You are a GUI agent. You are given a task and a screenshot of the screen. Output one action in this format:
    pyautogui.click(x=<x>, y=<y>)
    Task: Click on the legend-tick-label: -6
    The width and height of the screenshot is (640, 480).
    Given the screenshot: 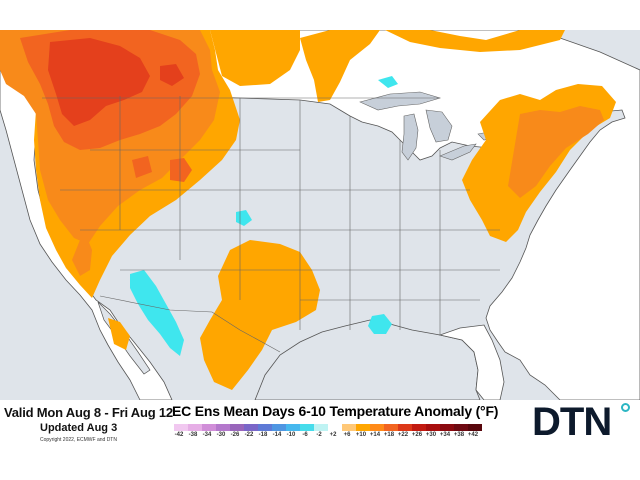 What is the action you would take?
    pyautogui.click(x=305, y=435)
    